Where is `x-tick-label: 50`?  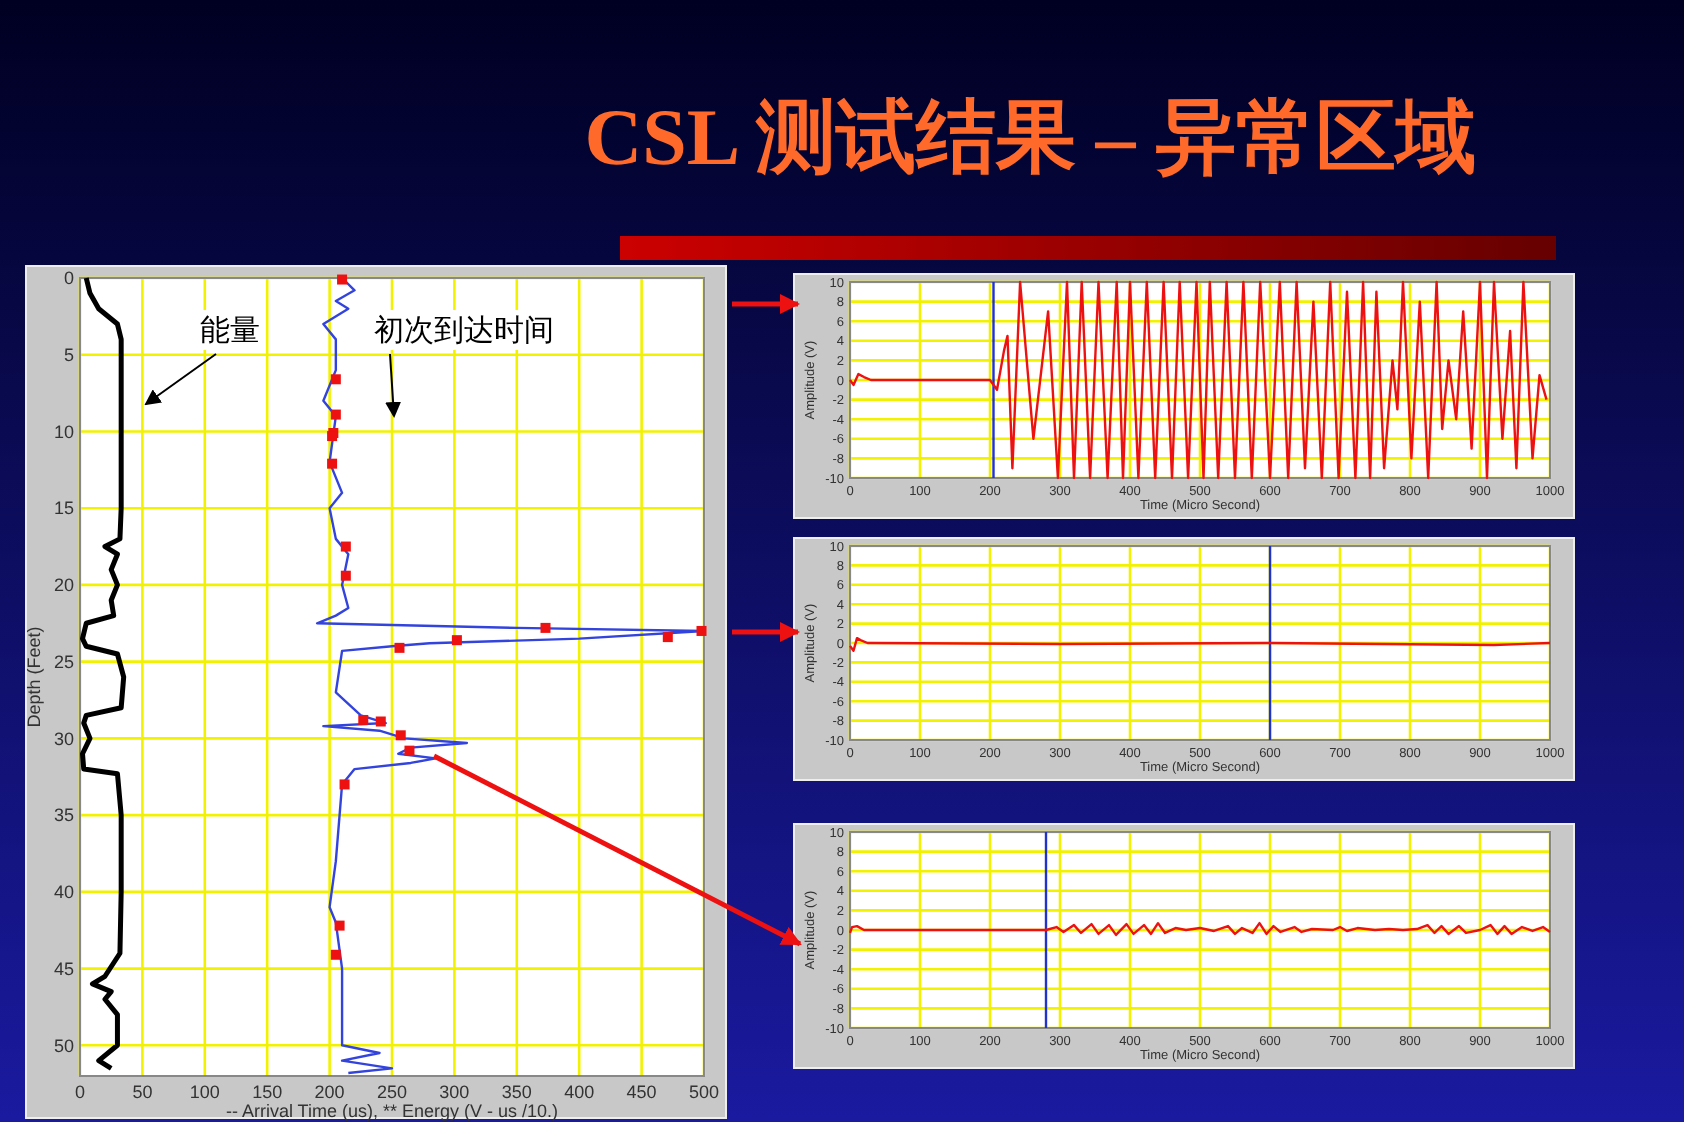
x-tick-label: 50 is located at coordinates (142, 1092).